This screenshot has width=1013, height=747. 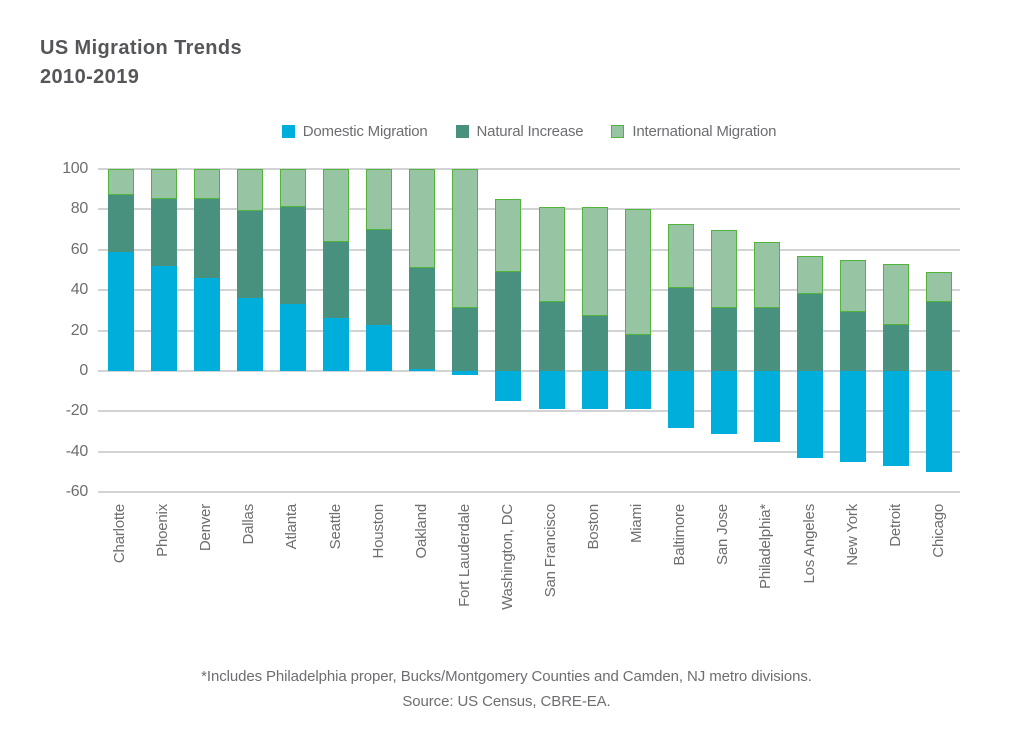 I want to click on bar-san-jose-natural-increase, so click(x=723, y=339).